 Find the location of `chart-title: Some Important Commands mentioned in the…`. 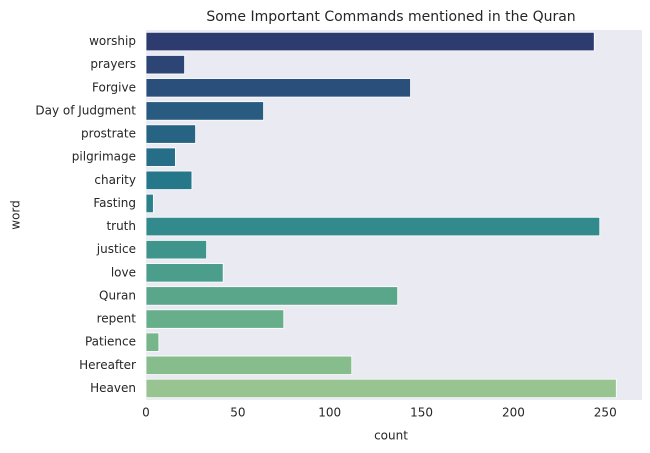

chart-title: Some Important Commands mentioned in the… is located at coordinates (390, 17).